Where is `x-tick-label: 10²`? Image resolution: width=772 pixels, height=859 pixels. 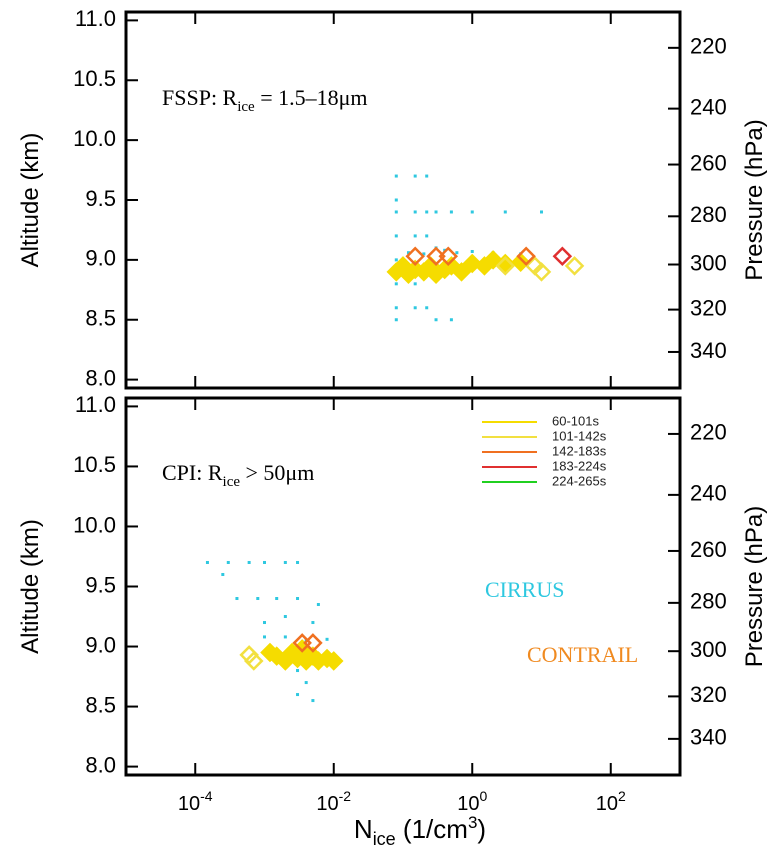
x-tick-label: 10² is located at coordinates (611, 801).